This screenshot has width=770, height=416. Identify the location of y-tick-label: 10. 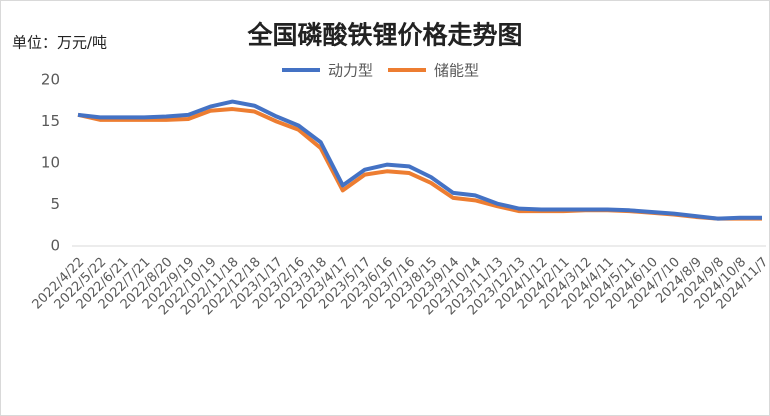
(50, 163).